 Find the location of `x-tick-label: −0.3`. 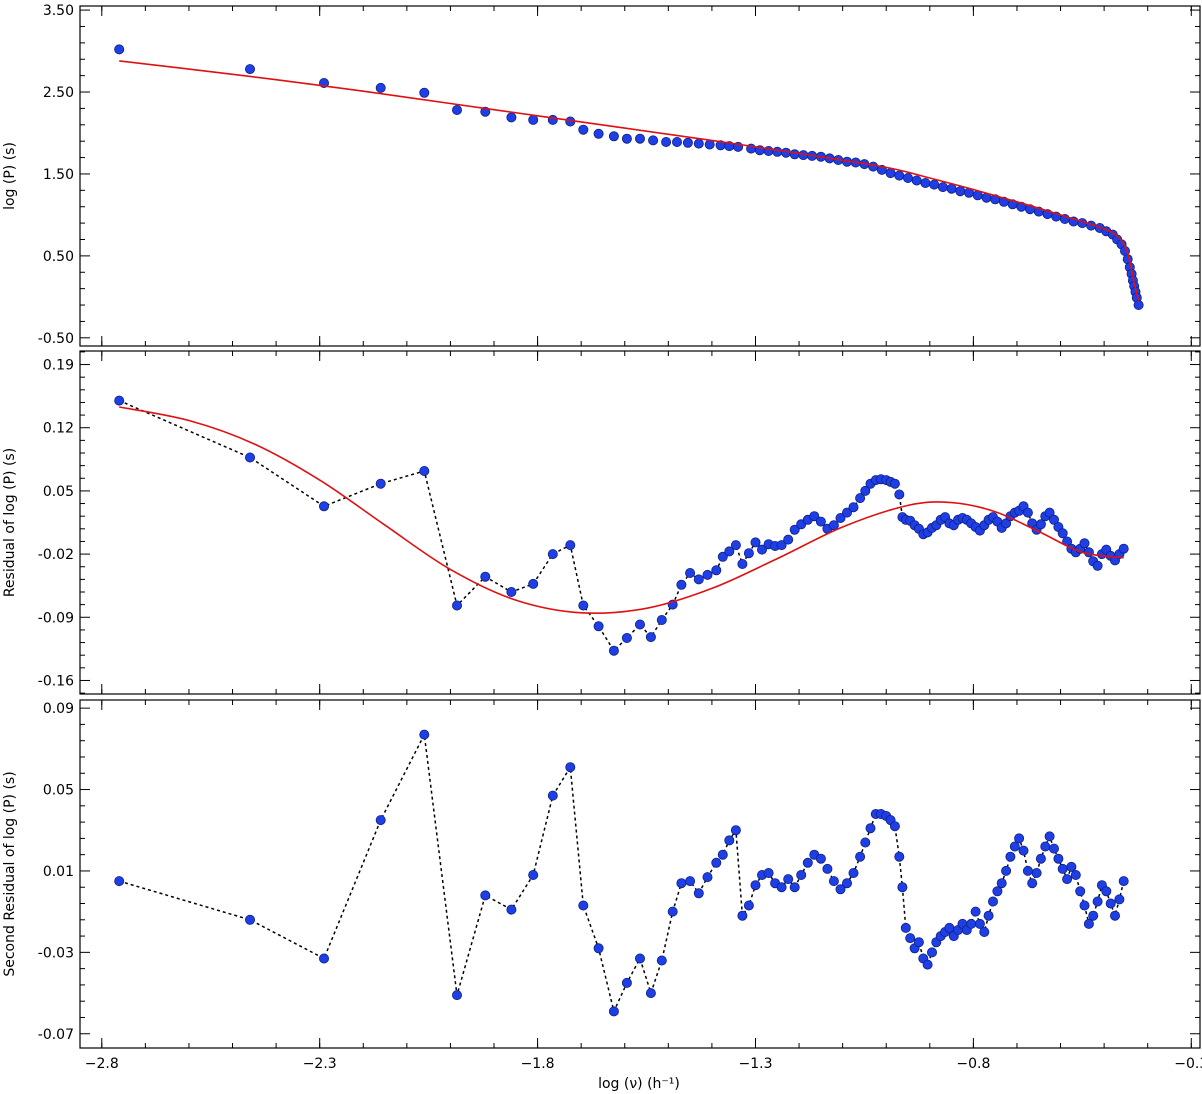

x-tick-label: −0.3 is located at coordinates (1188, 1064).